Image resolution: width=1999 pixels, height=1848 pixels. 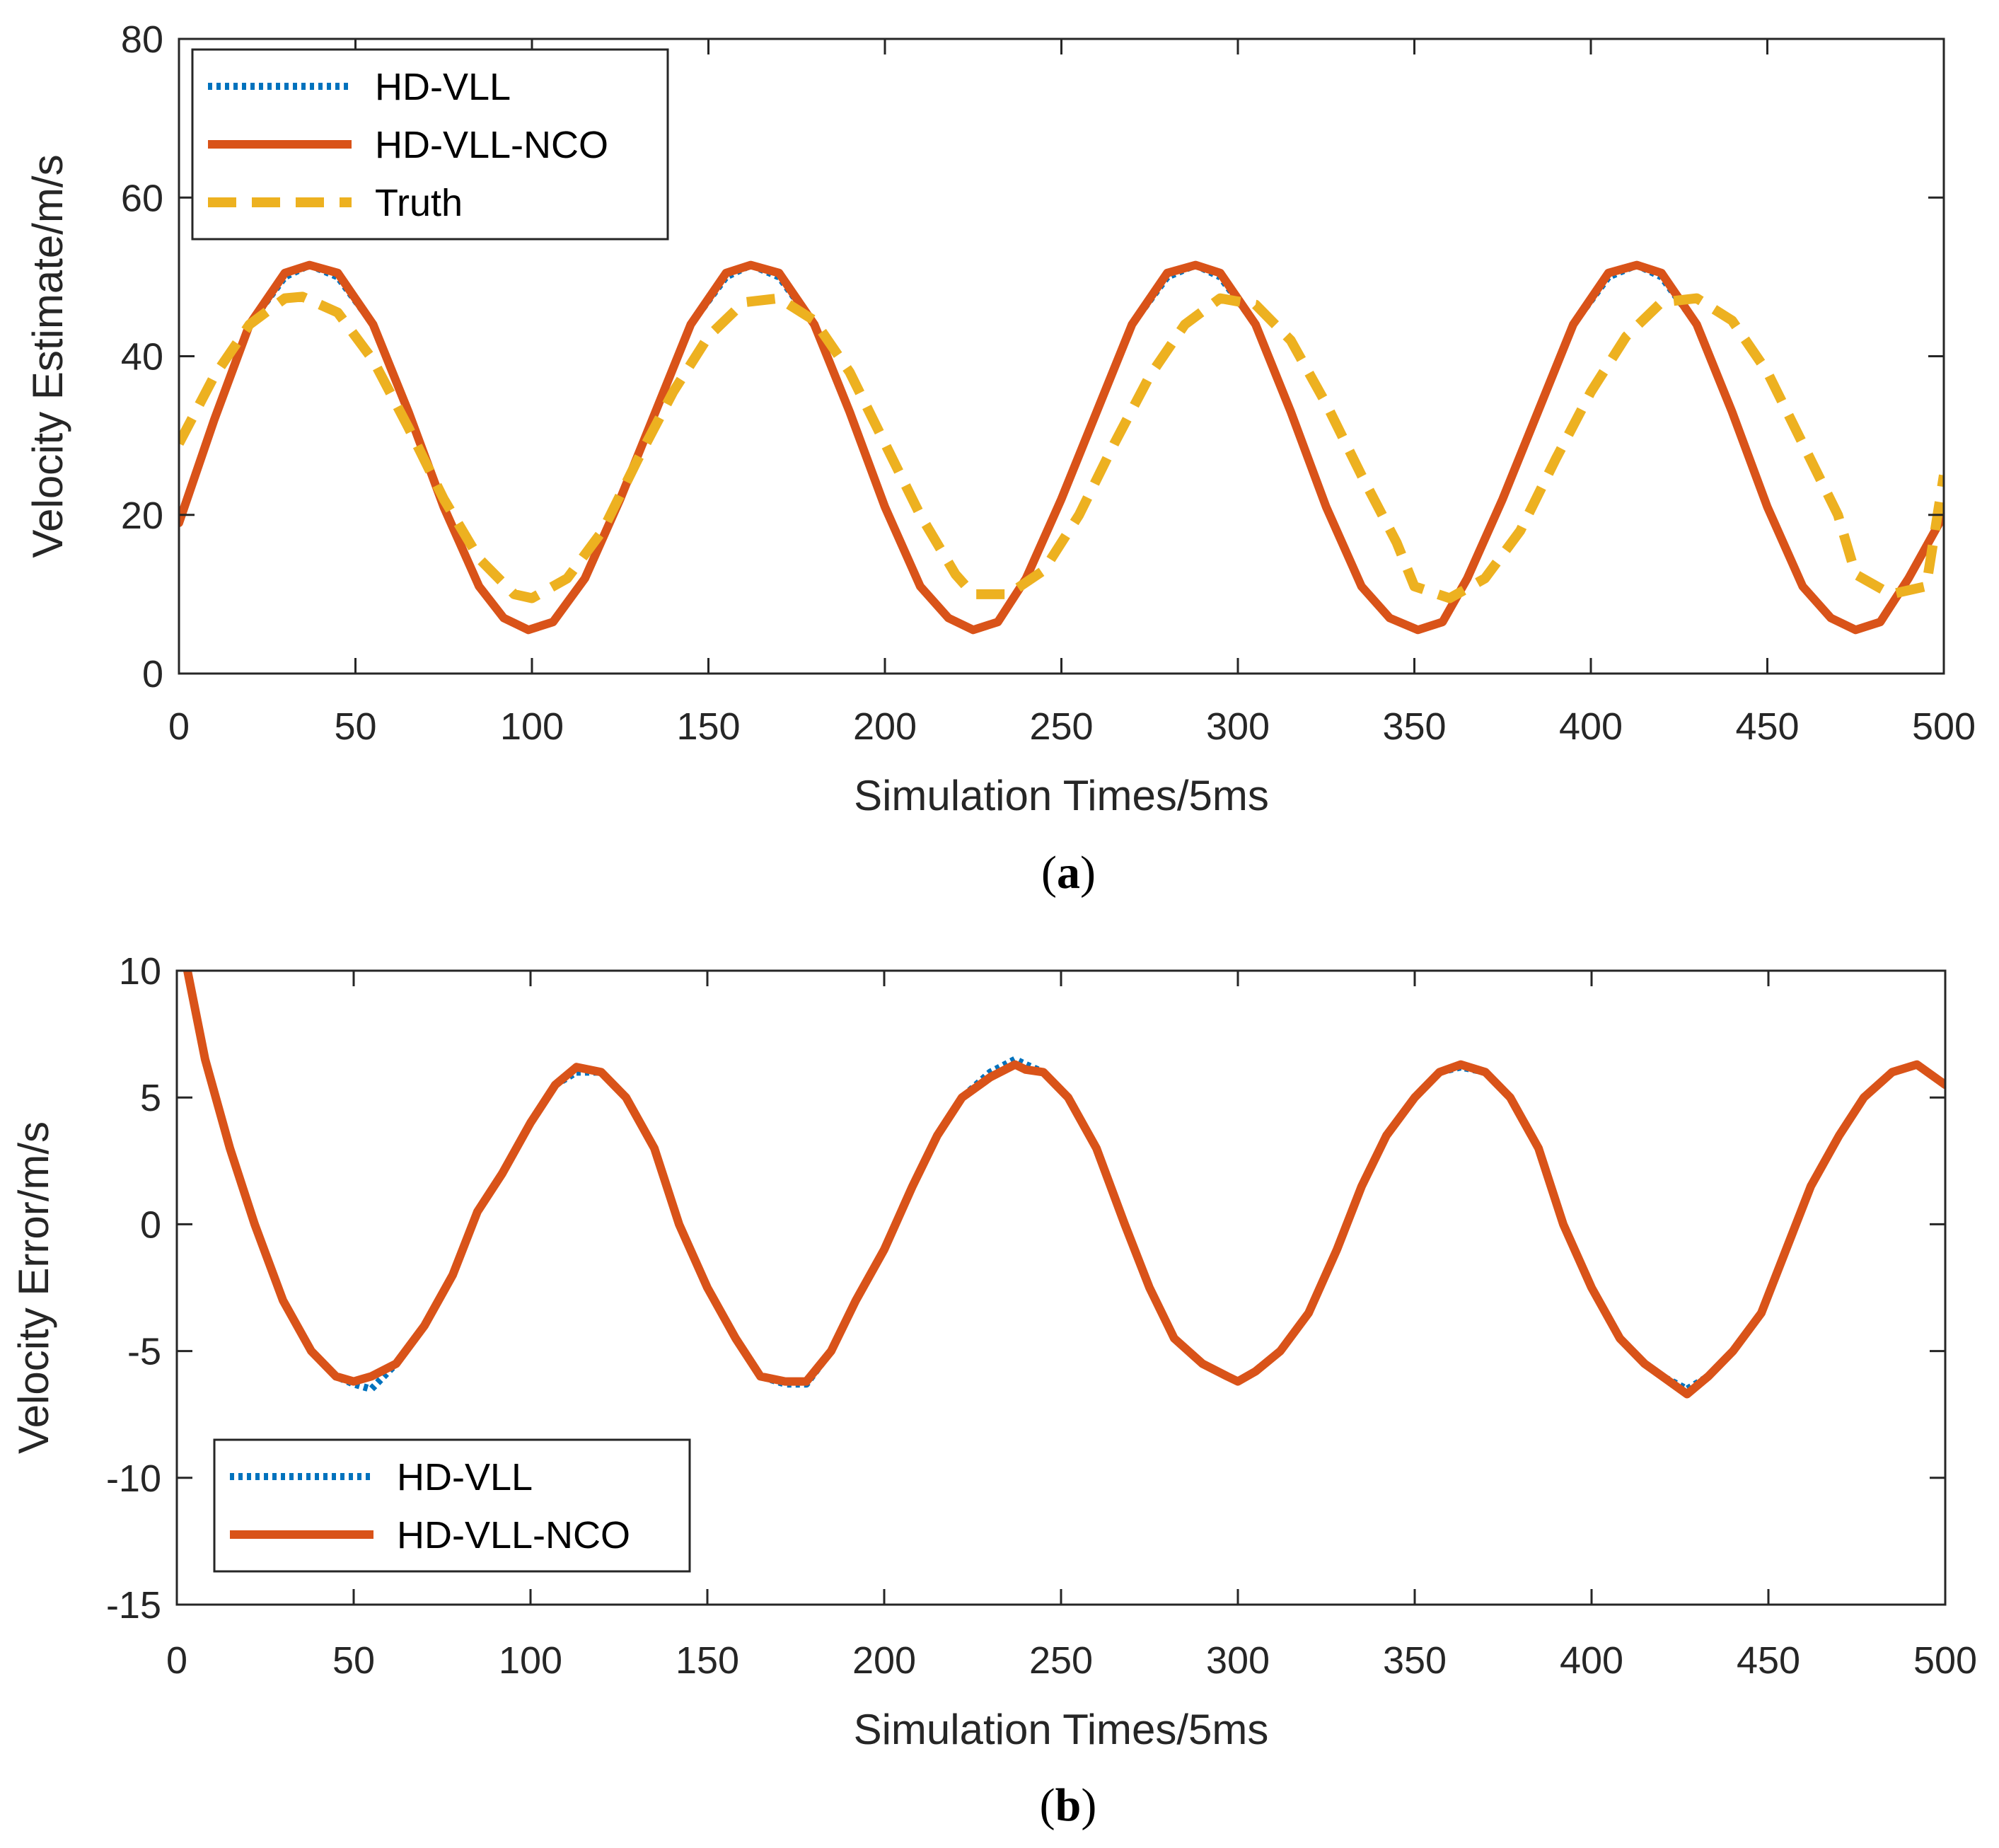 What do you see at coordinates (33, 1287) in the screenshot?
I see `y-axis-label: Velocity Error/m/s` at bounding box center [33, 1287].